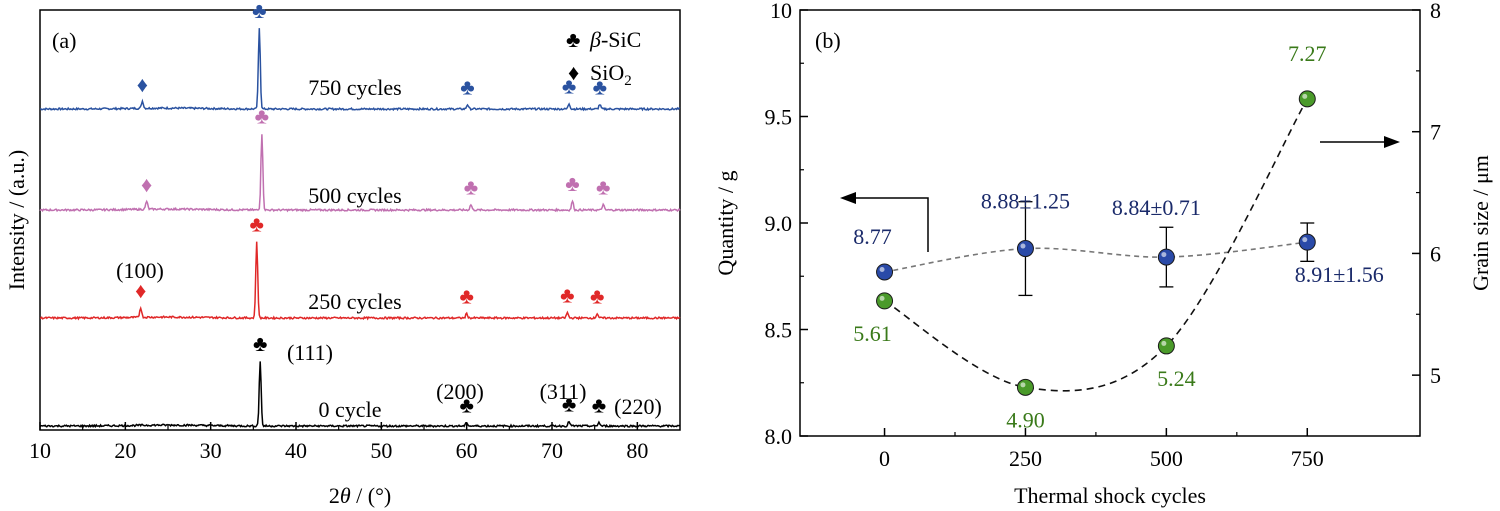 The width and height of the screenshot is (1500, 511). I want to click on miller-index-label: (311), so click(563, 391).